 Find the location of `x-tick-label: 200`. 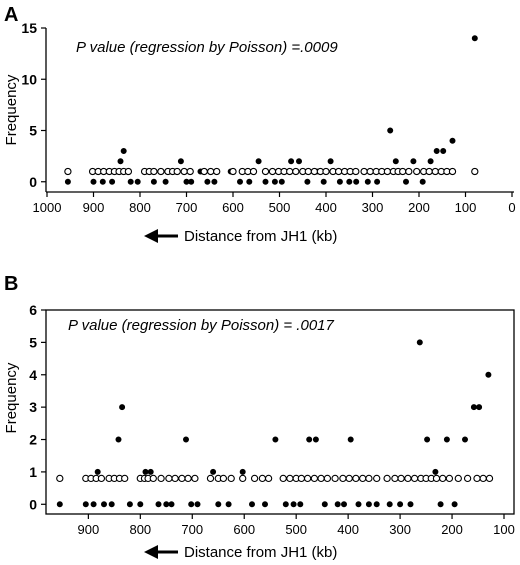

x-tick-label: 200 is located at coordinates (452, 529).